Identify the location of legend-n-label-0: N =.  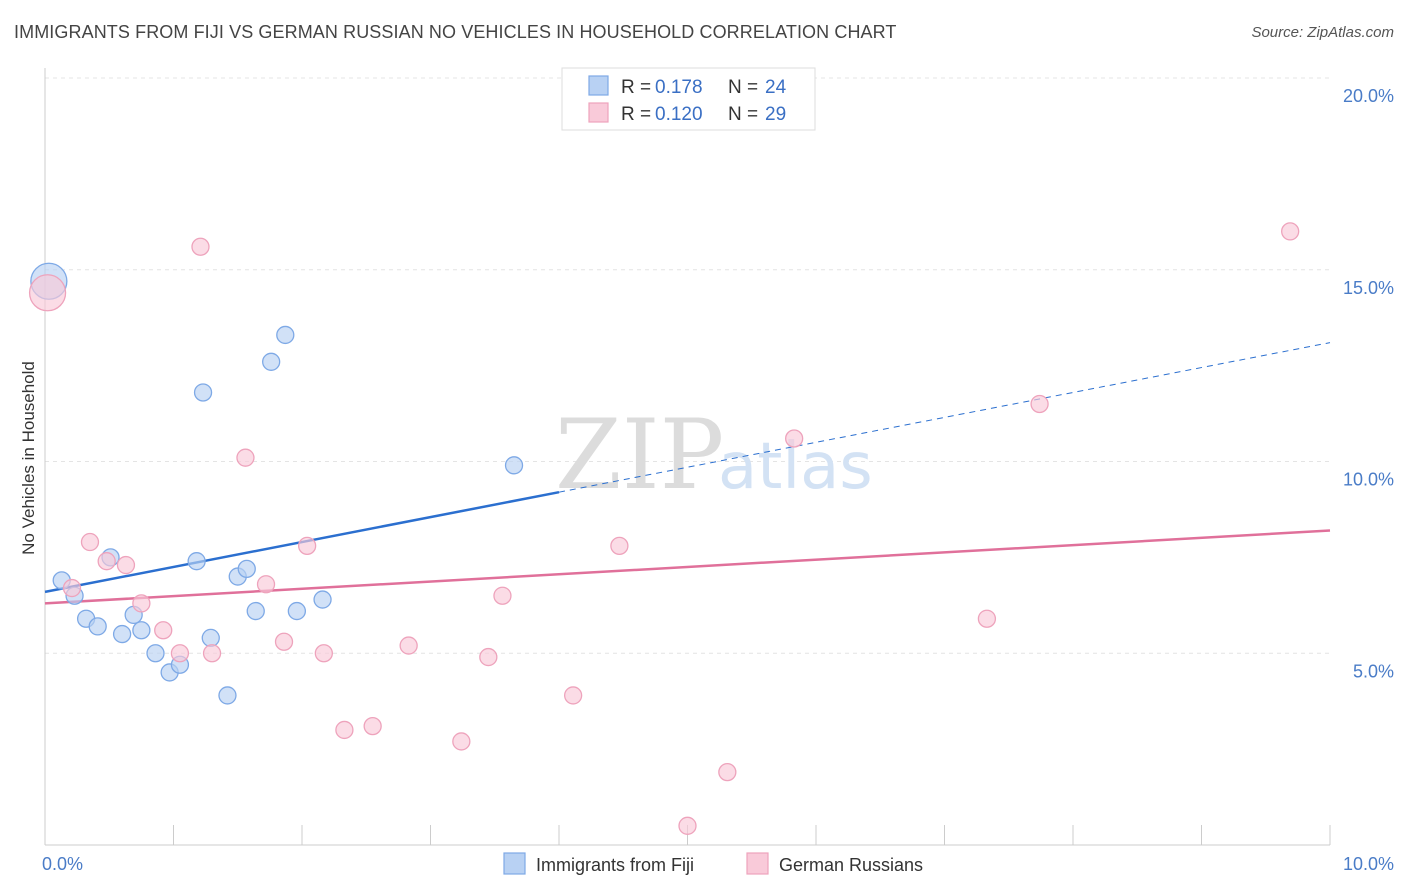
(743, 87).